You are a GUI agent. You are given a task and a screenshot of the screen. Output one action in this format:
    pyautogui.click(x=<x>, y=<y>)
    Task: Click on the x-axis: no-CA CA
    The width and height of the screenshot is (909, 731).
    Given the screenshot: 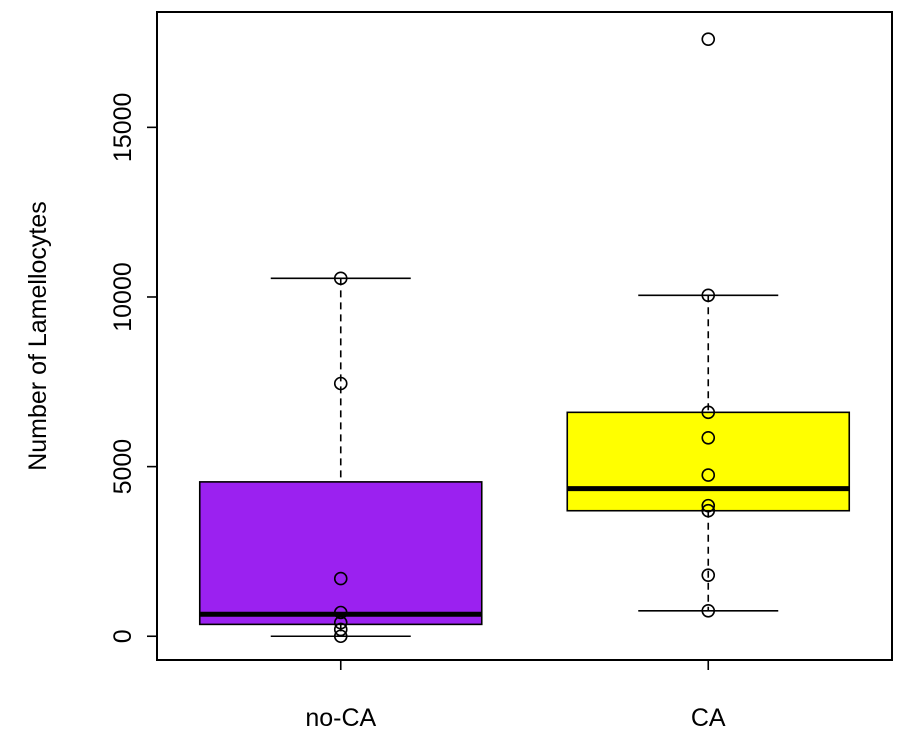 What is the action you would take?
    pyautogui.click(x=515, y=695)
    